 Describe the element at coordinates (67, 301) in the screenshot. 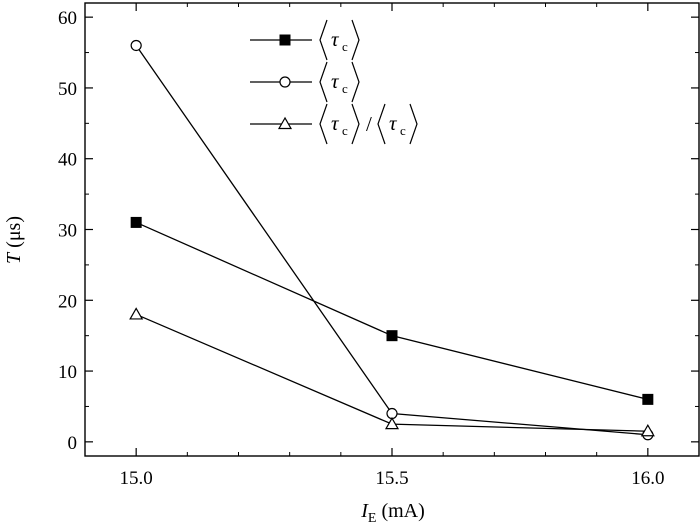

I see `y-tick-label: 20` at that location.